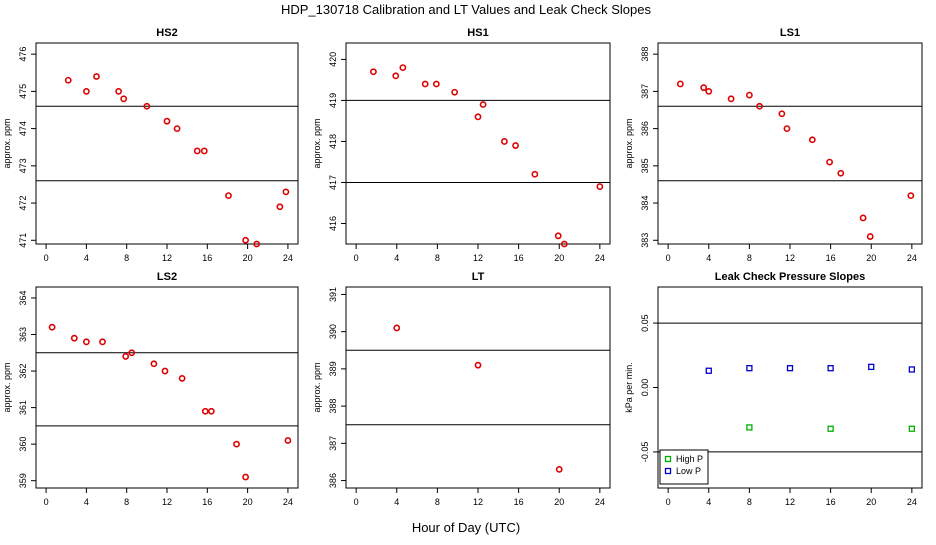 This screenshot has height=545, width=936. Describe the element at coordinates (645, 203) in the screenshot. I see `y-tick-label: 384` at that location.